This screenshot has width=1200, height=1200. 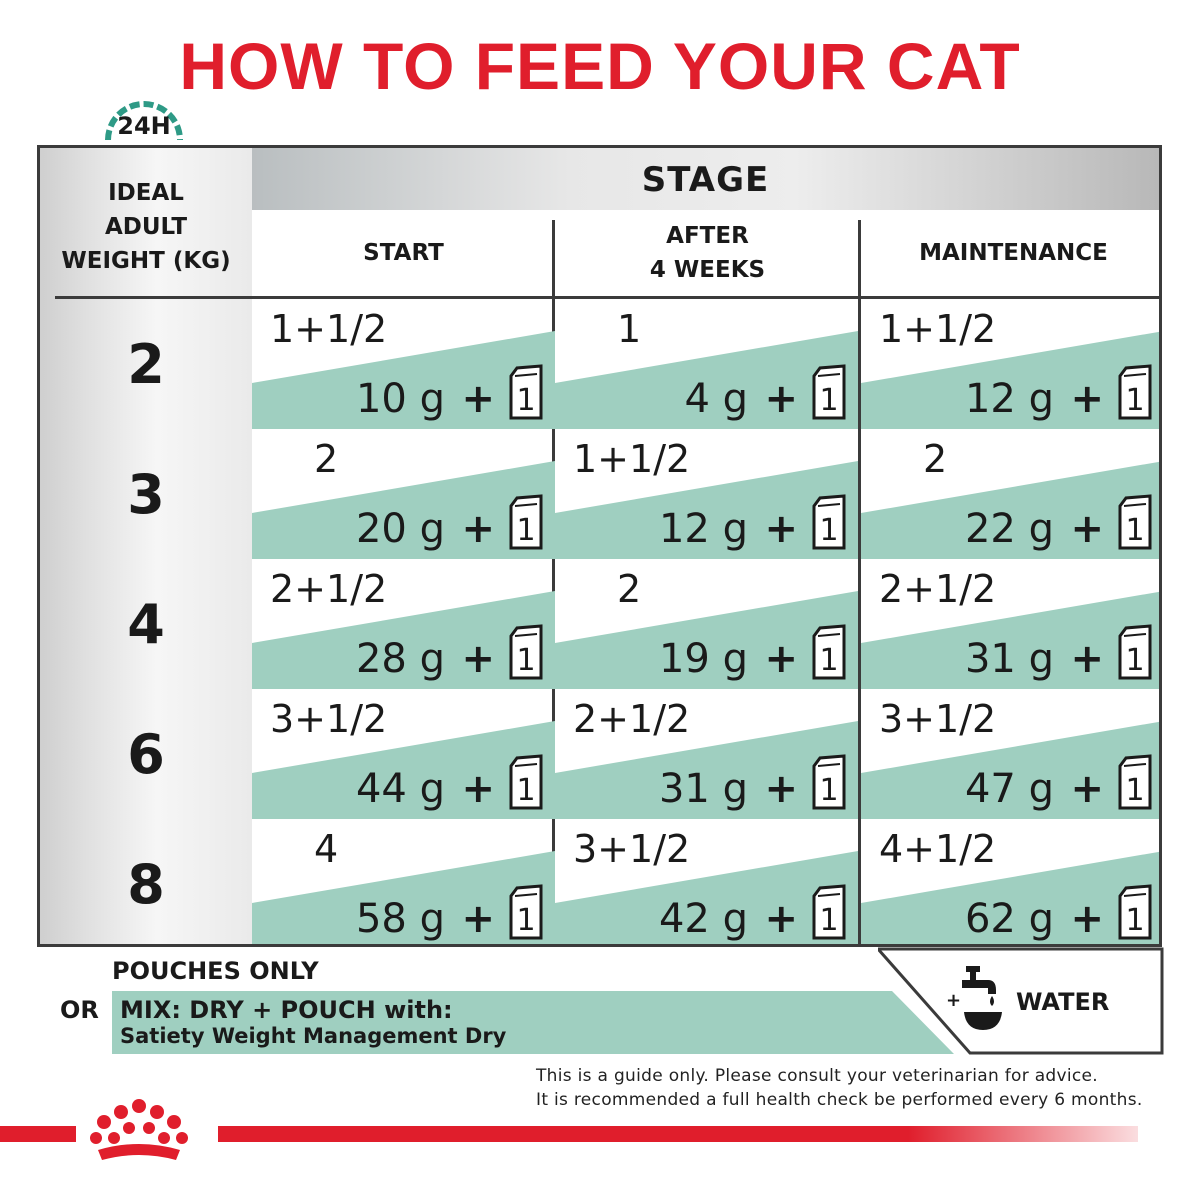 I want to click on feeding-cell: 2 22 g +1, so click(x=1010, y=494).